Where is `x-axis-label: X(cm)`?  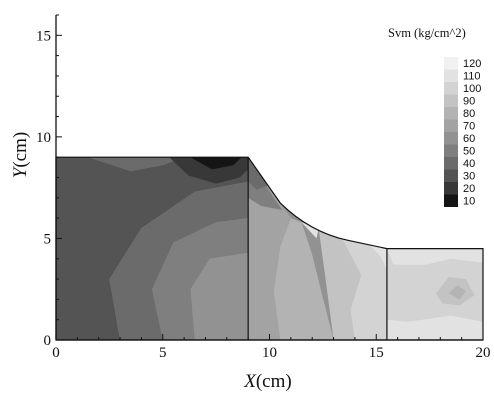
x-axis-label: X(cm) is located at coordinates (267, 381).